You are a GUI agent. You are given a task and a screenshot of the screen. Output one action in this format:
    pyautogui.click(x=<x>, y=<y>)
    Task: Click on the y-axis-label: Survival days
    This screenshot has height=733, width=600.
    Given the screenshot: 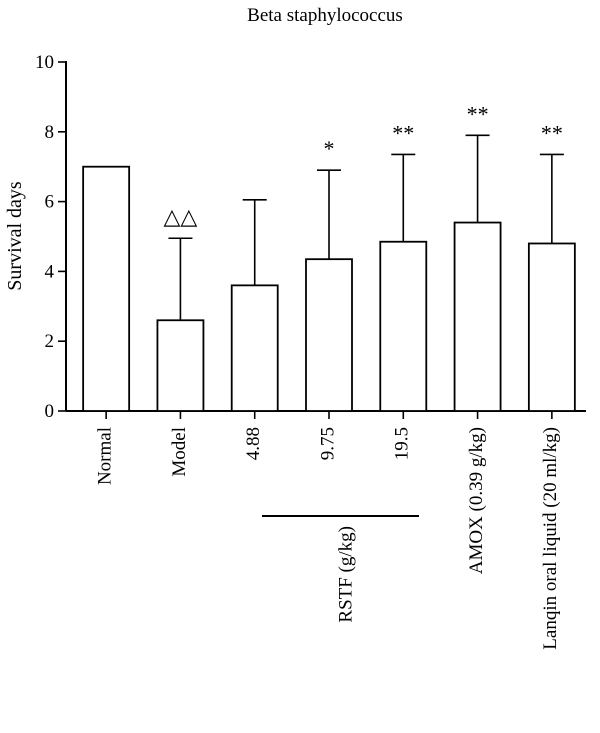 What is the action you would take?
    pyautogui.click(x=15, y=236)
    